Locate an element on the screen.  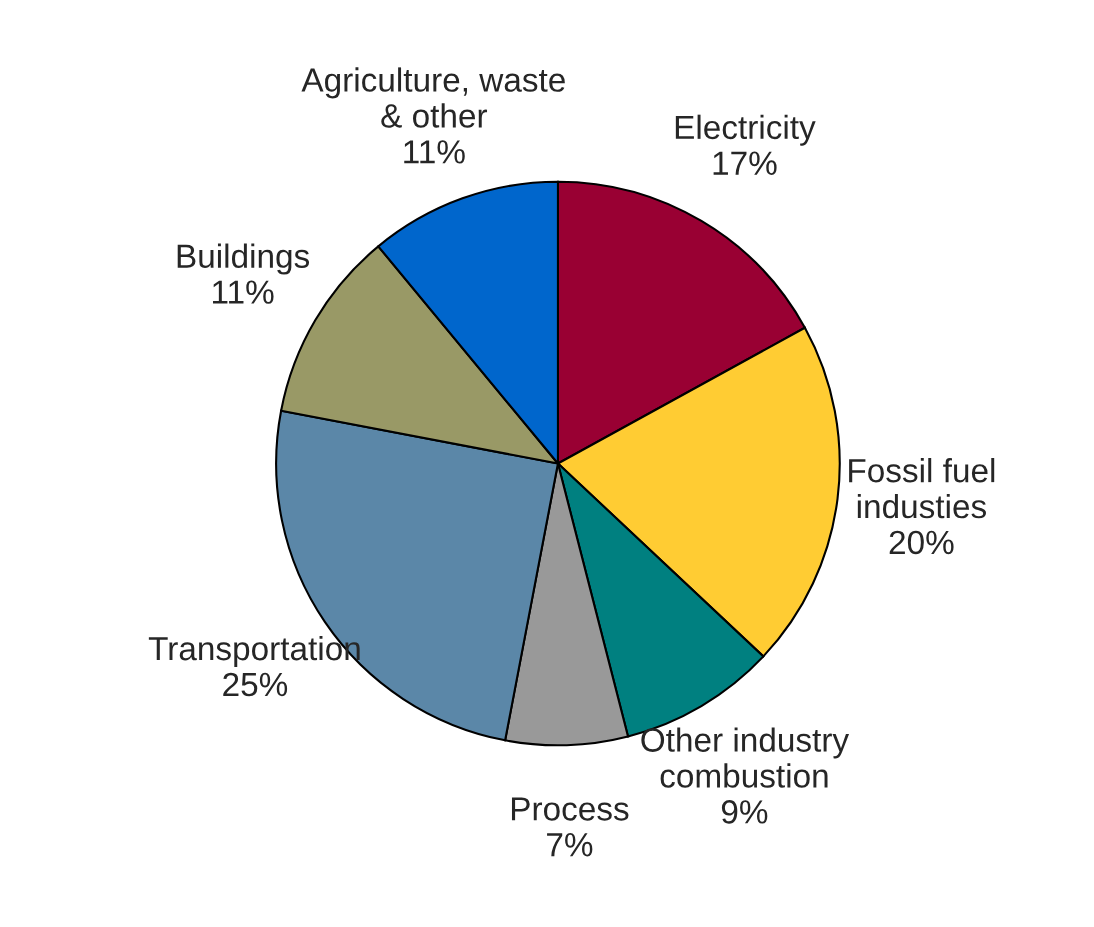
slice-label: Fossil fuel industies is located at coordinates (922, 488).